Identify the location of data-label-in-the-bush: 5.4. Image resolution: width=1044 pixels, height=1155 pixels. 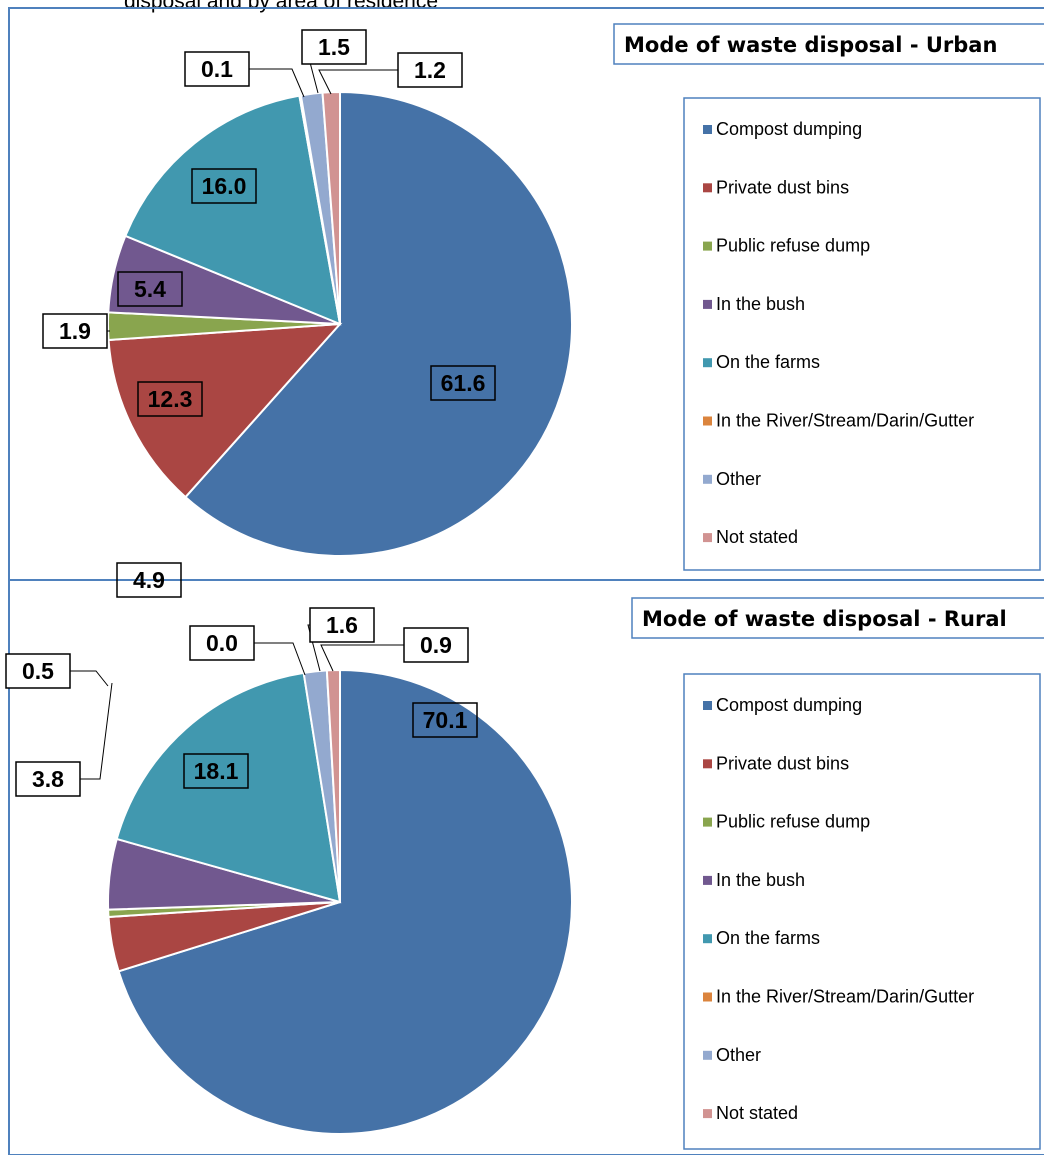
(150, 289).